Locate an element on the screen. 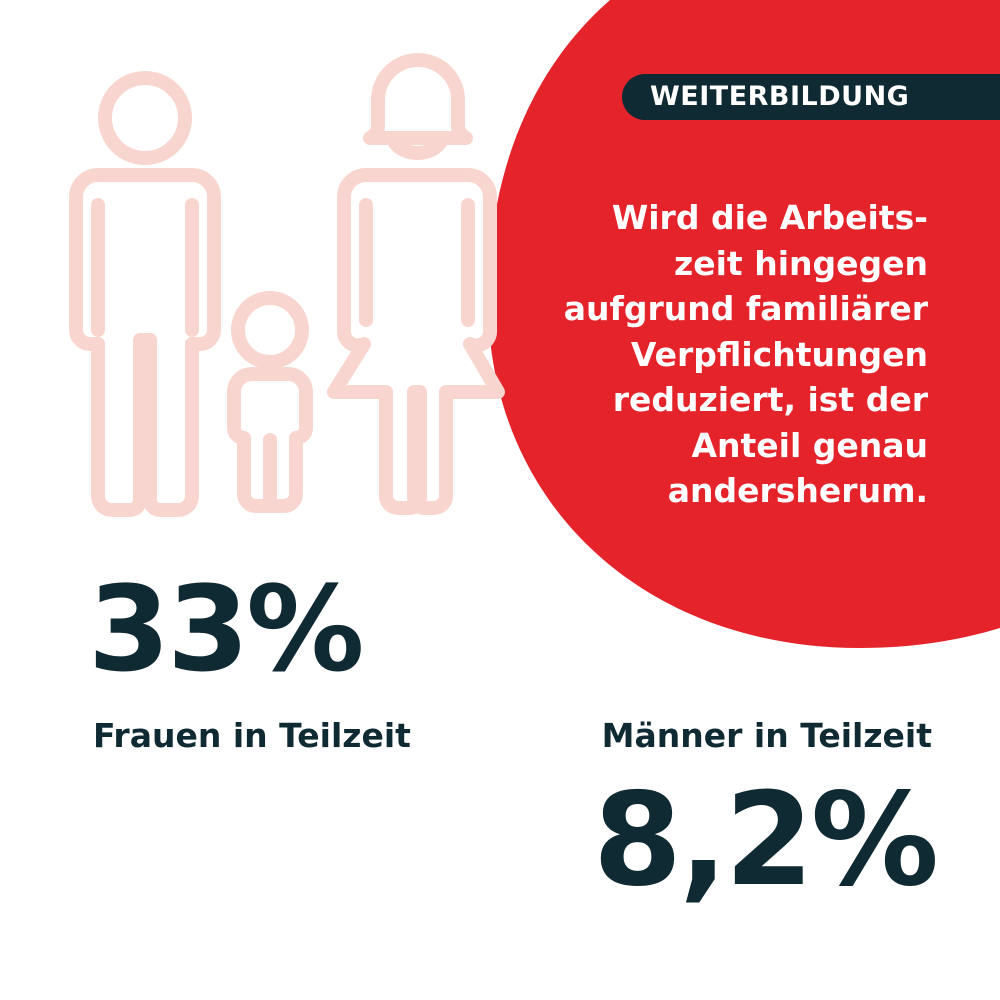  quote-line: reduziert, ist der is located at coordinates (770, 399).